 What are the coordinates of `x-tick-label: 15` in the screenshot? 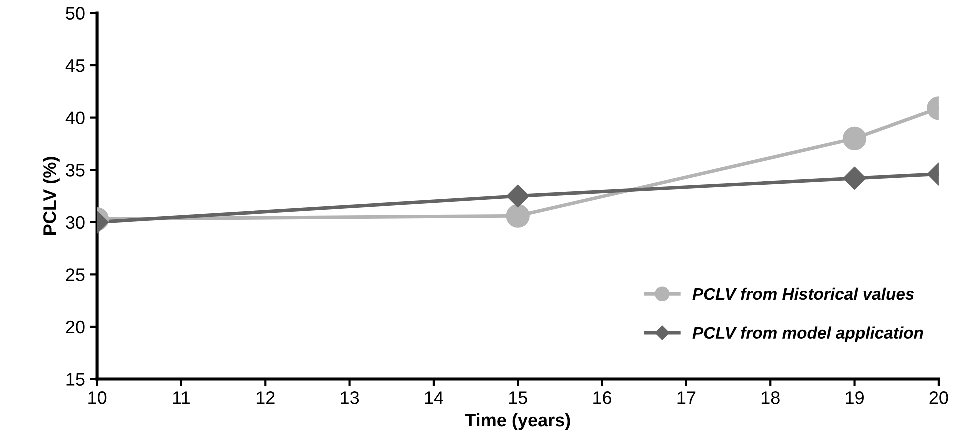 It's located at (518, 398).